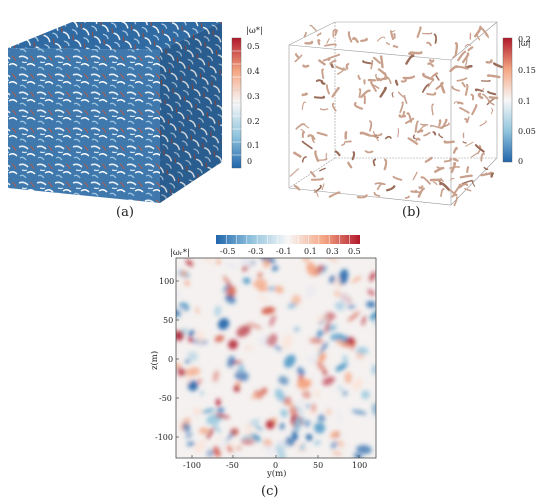 The height and width of the screenshot is (504, 550). I want to click on colorbar-b-tick: 0.1, so click(524, 101).